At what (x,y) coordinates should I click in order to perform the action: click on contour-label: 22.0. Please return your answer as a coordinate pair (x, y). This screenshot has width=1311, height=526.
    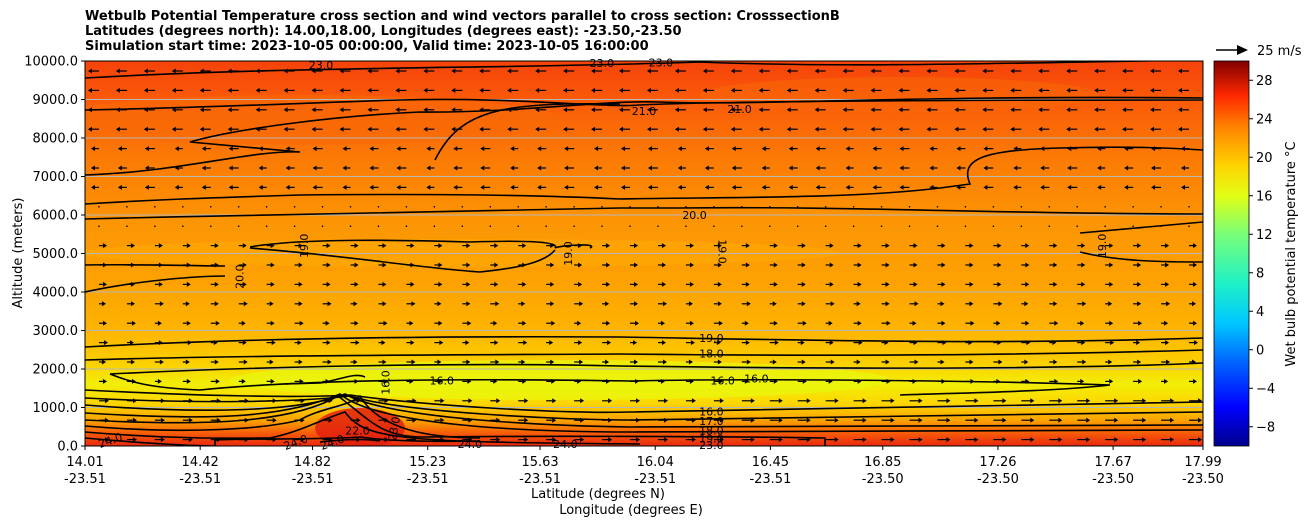
    Looking at the image, I should click on (357, 431).